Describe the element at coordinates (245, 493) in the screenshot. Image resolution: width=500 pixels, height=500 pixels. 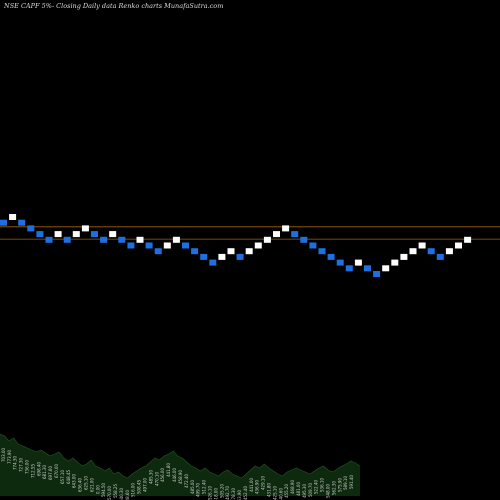
I see `volume-label: 452.40` at that location.